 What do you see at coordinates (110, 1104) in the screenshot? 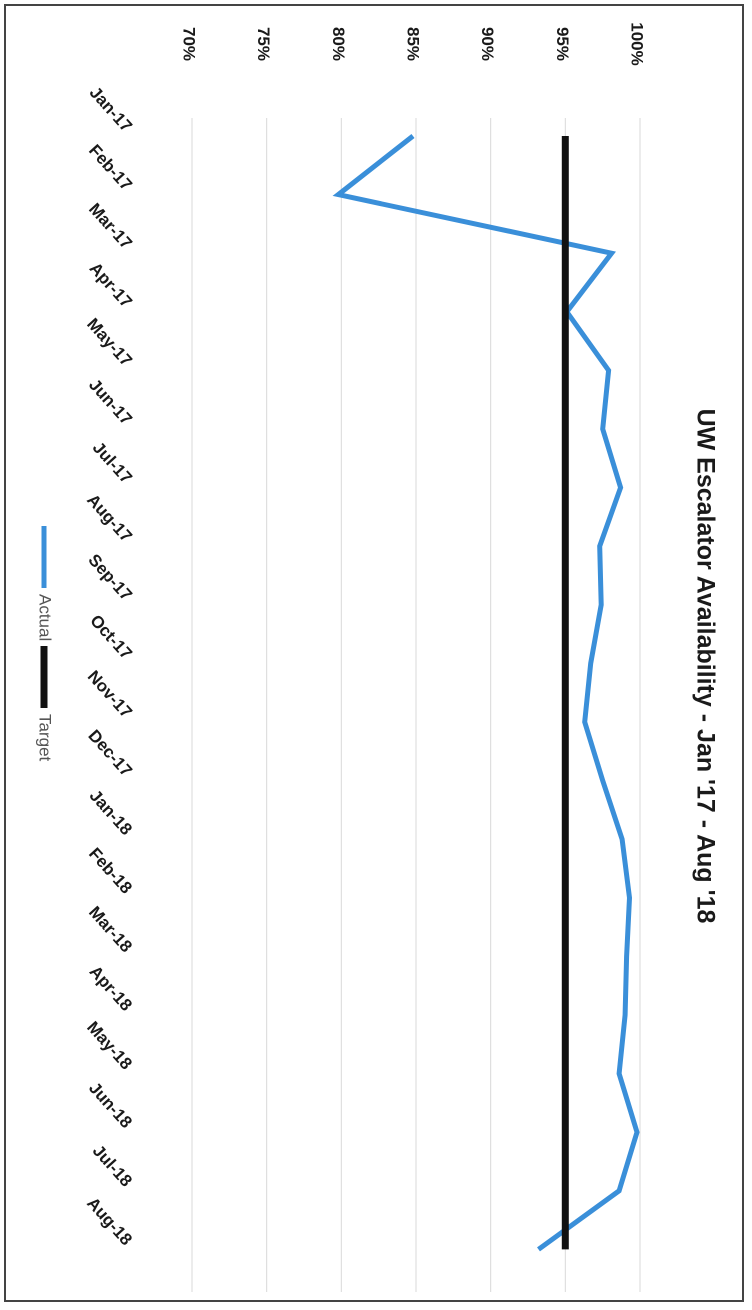
I see `x-category-label: Jun-18` at bounding box center [110, 1104].